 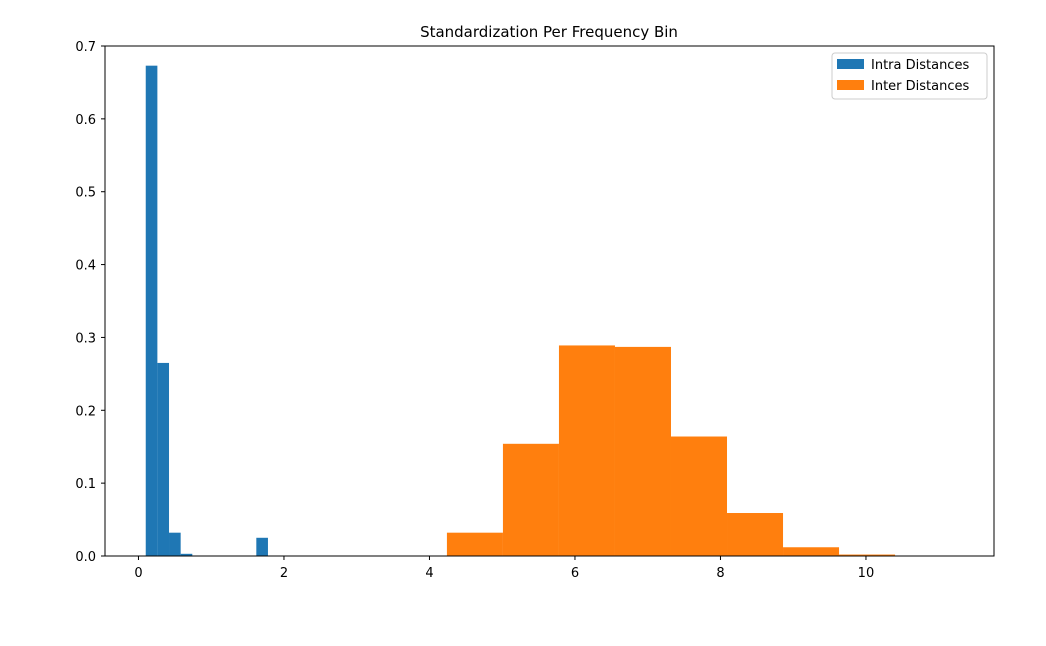 I want to click on legend: Intra Distances Inter Distances, so click(x=909, y=76).